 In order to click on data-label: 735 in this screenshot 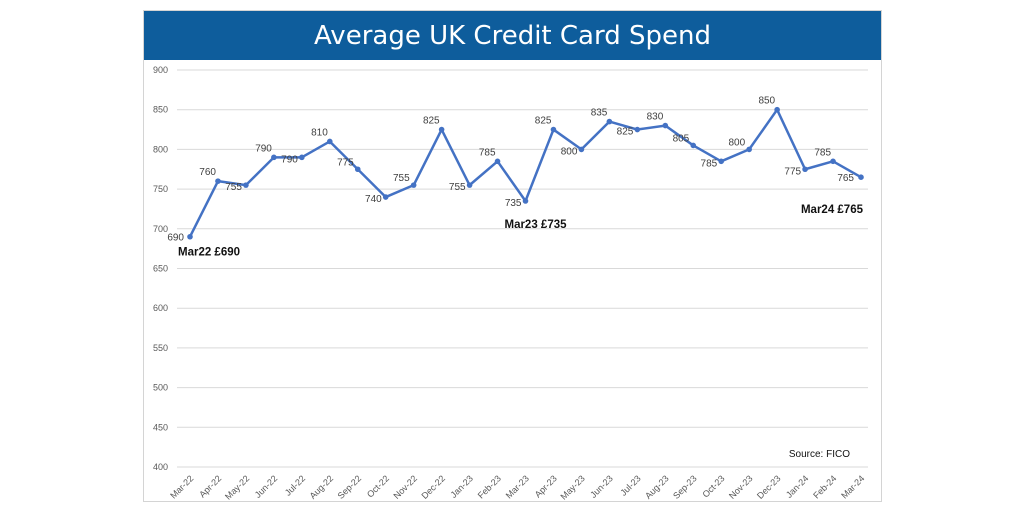, I will do `click(513, 203)`.